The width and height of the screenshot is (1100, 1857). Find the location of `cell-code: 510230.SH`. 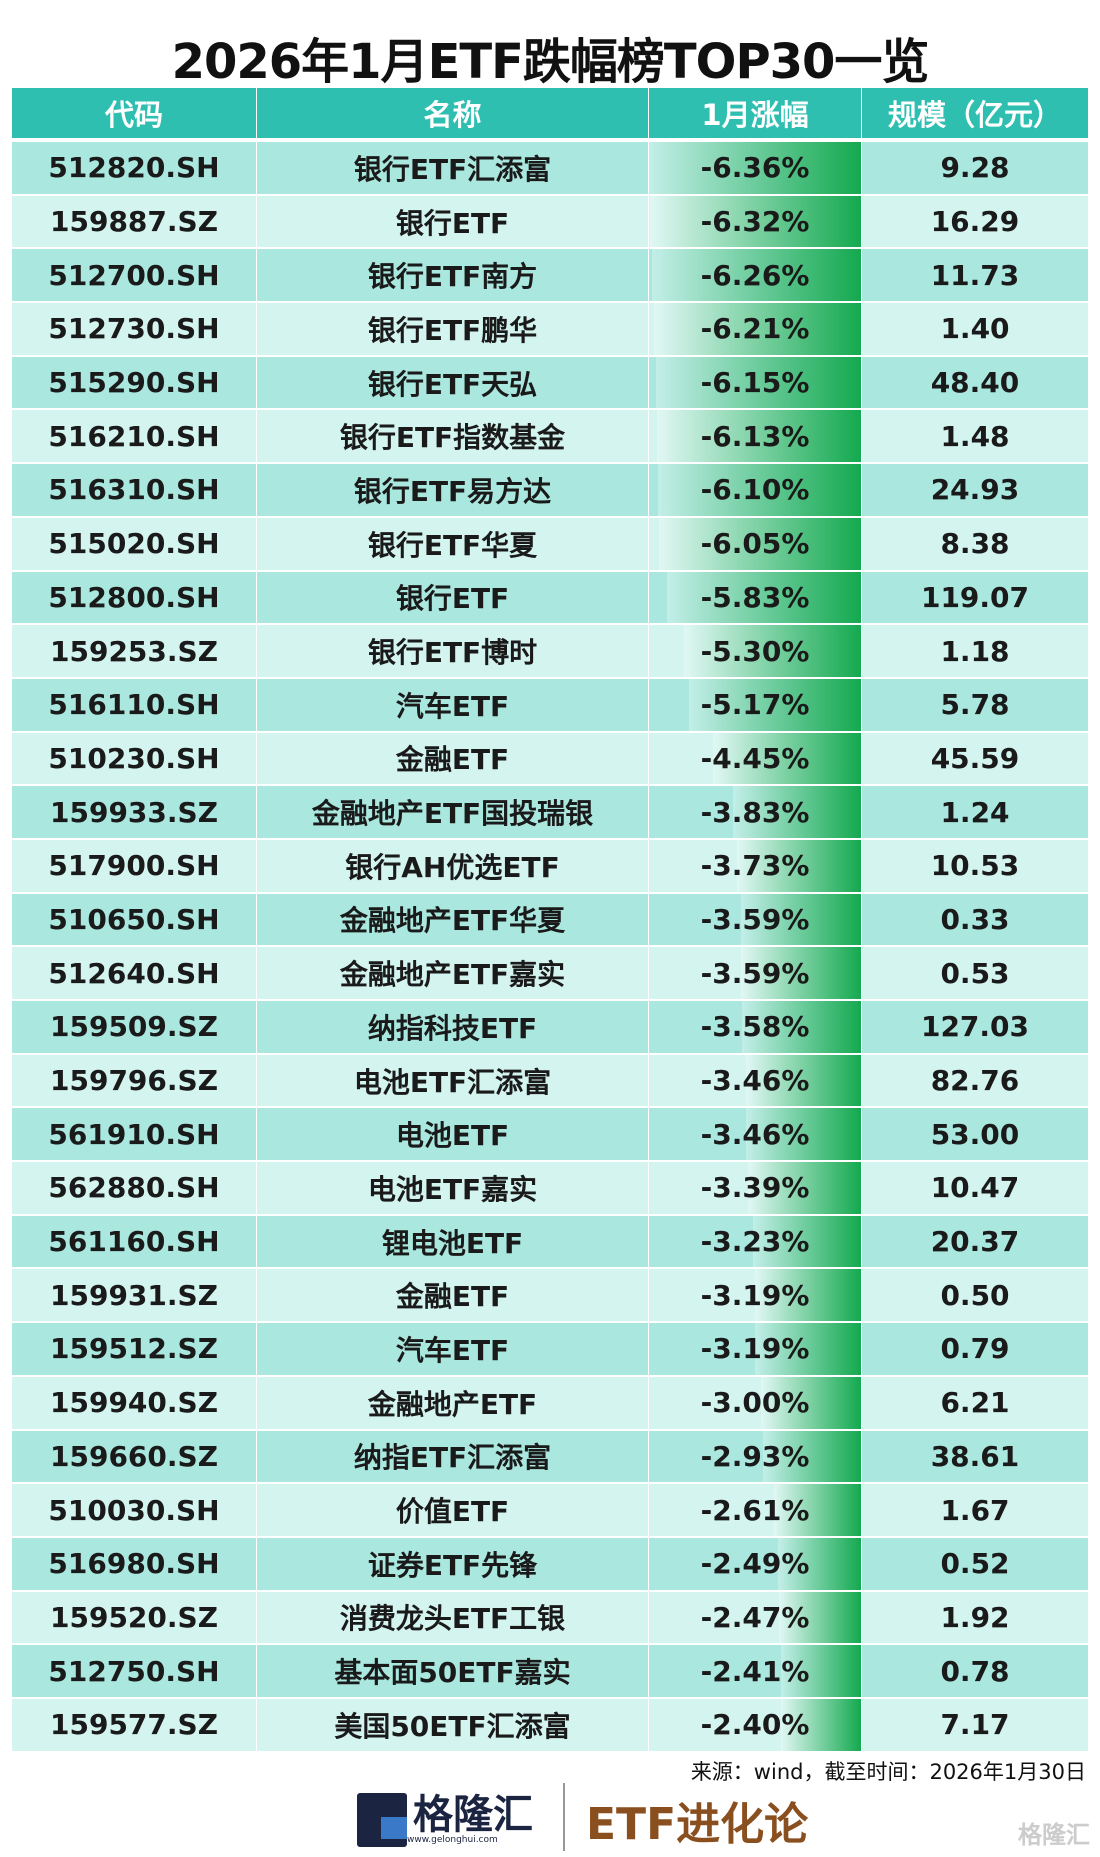

cell-code: 510230.SH is located at coordinates (134, 758).